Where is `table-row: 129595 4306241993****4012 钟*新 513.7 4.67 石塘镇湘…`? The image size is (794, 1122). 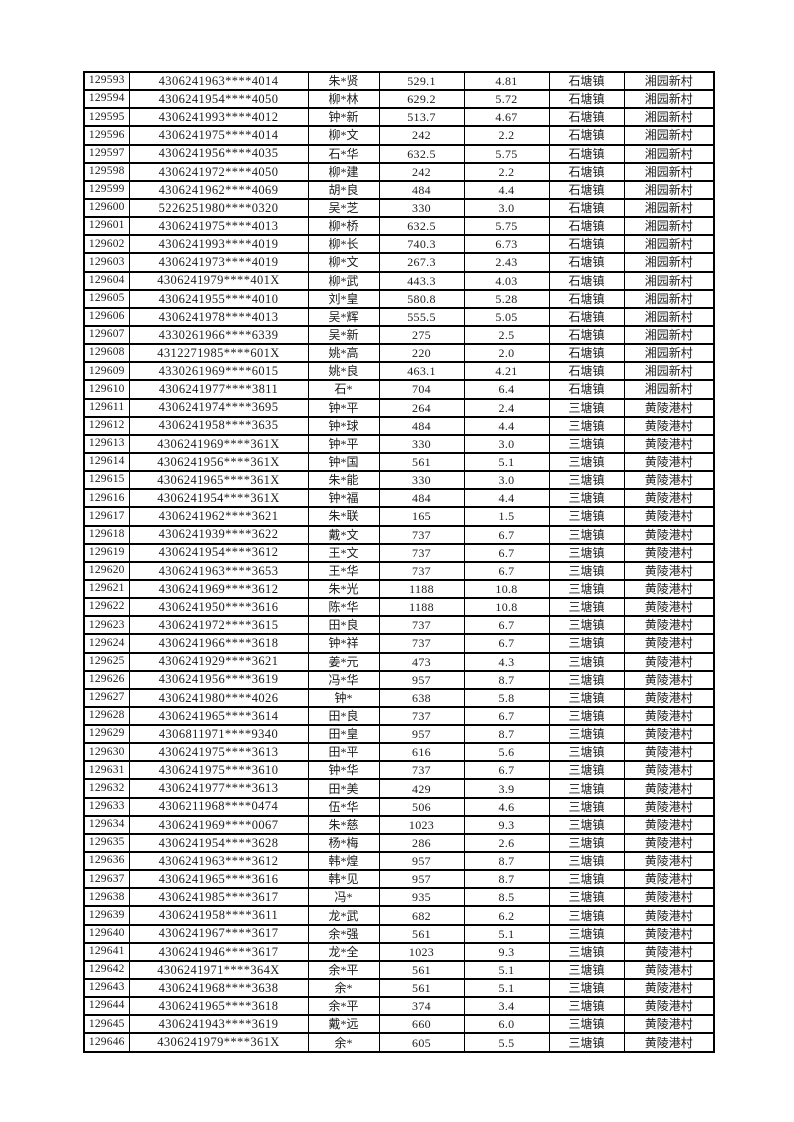
table-row: 129595 4306241993****4012 钟*新 513.7 4.67 石塘镇湘… is located at coordinates (399, 117).